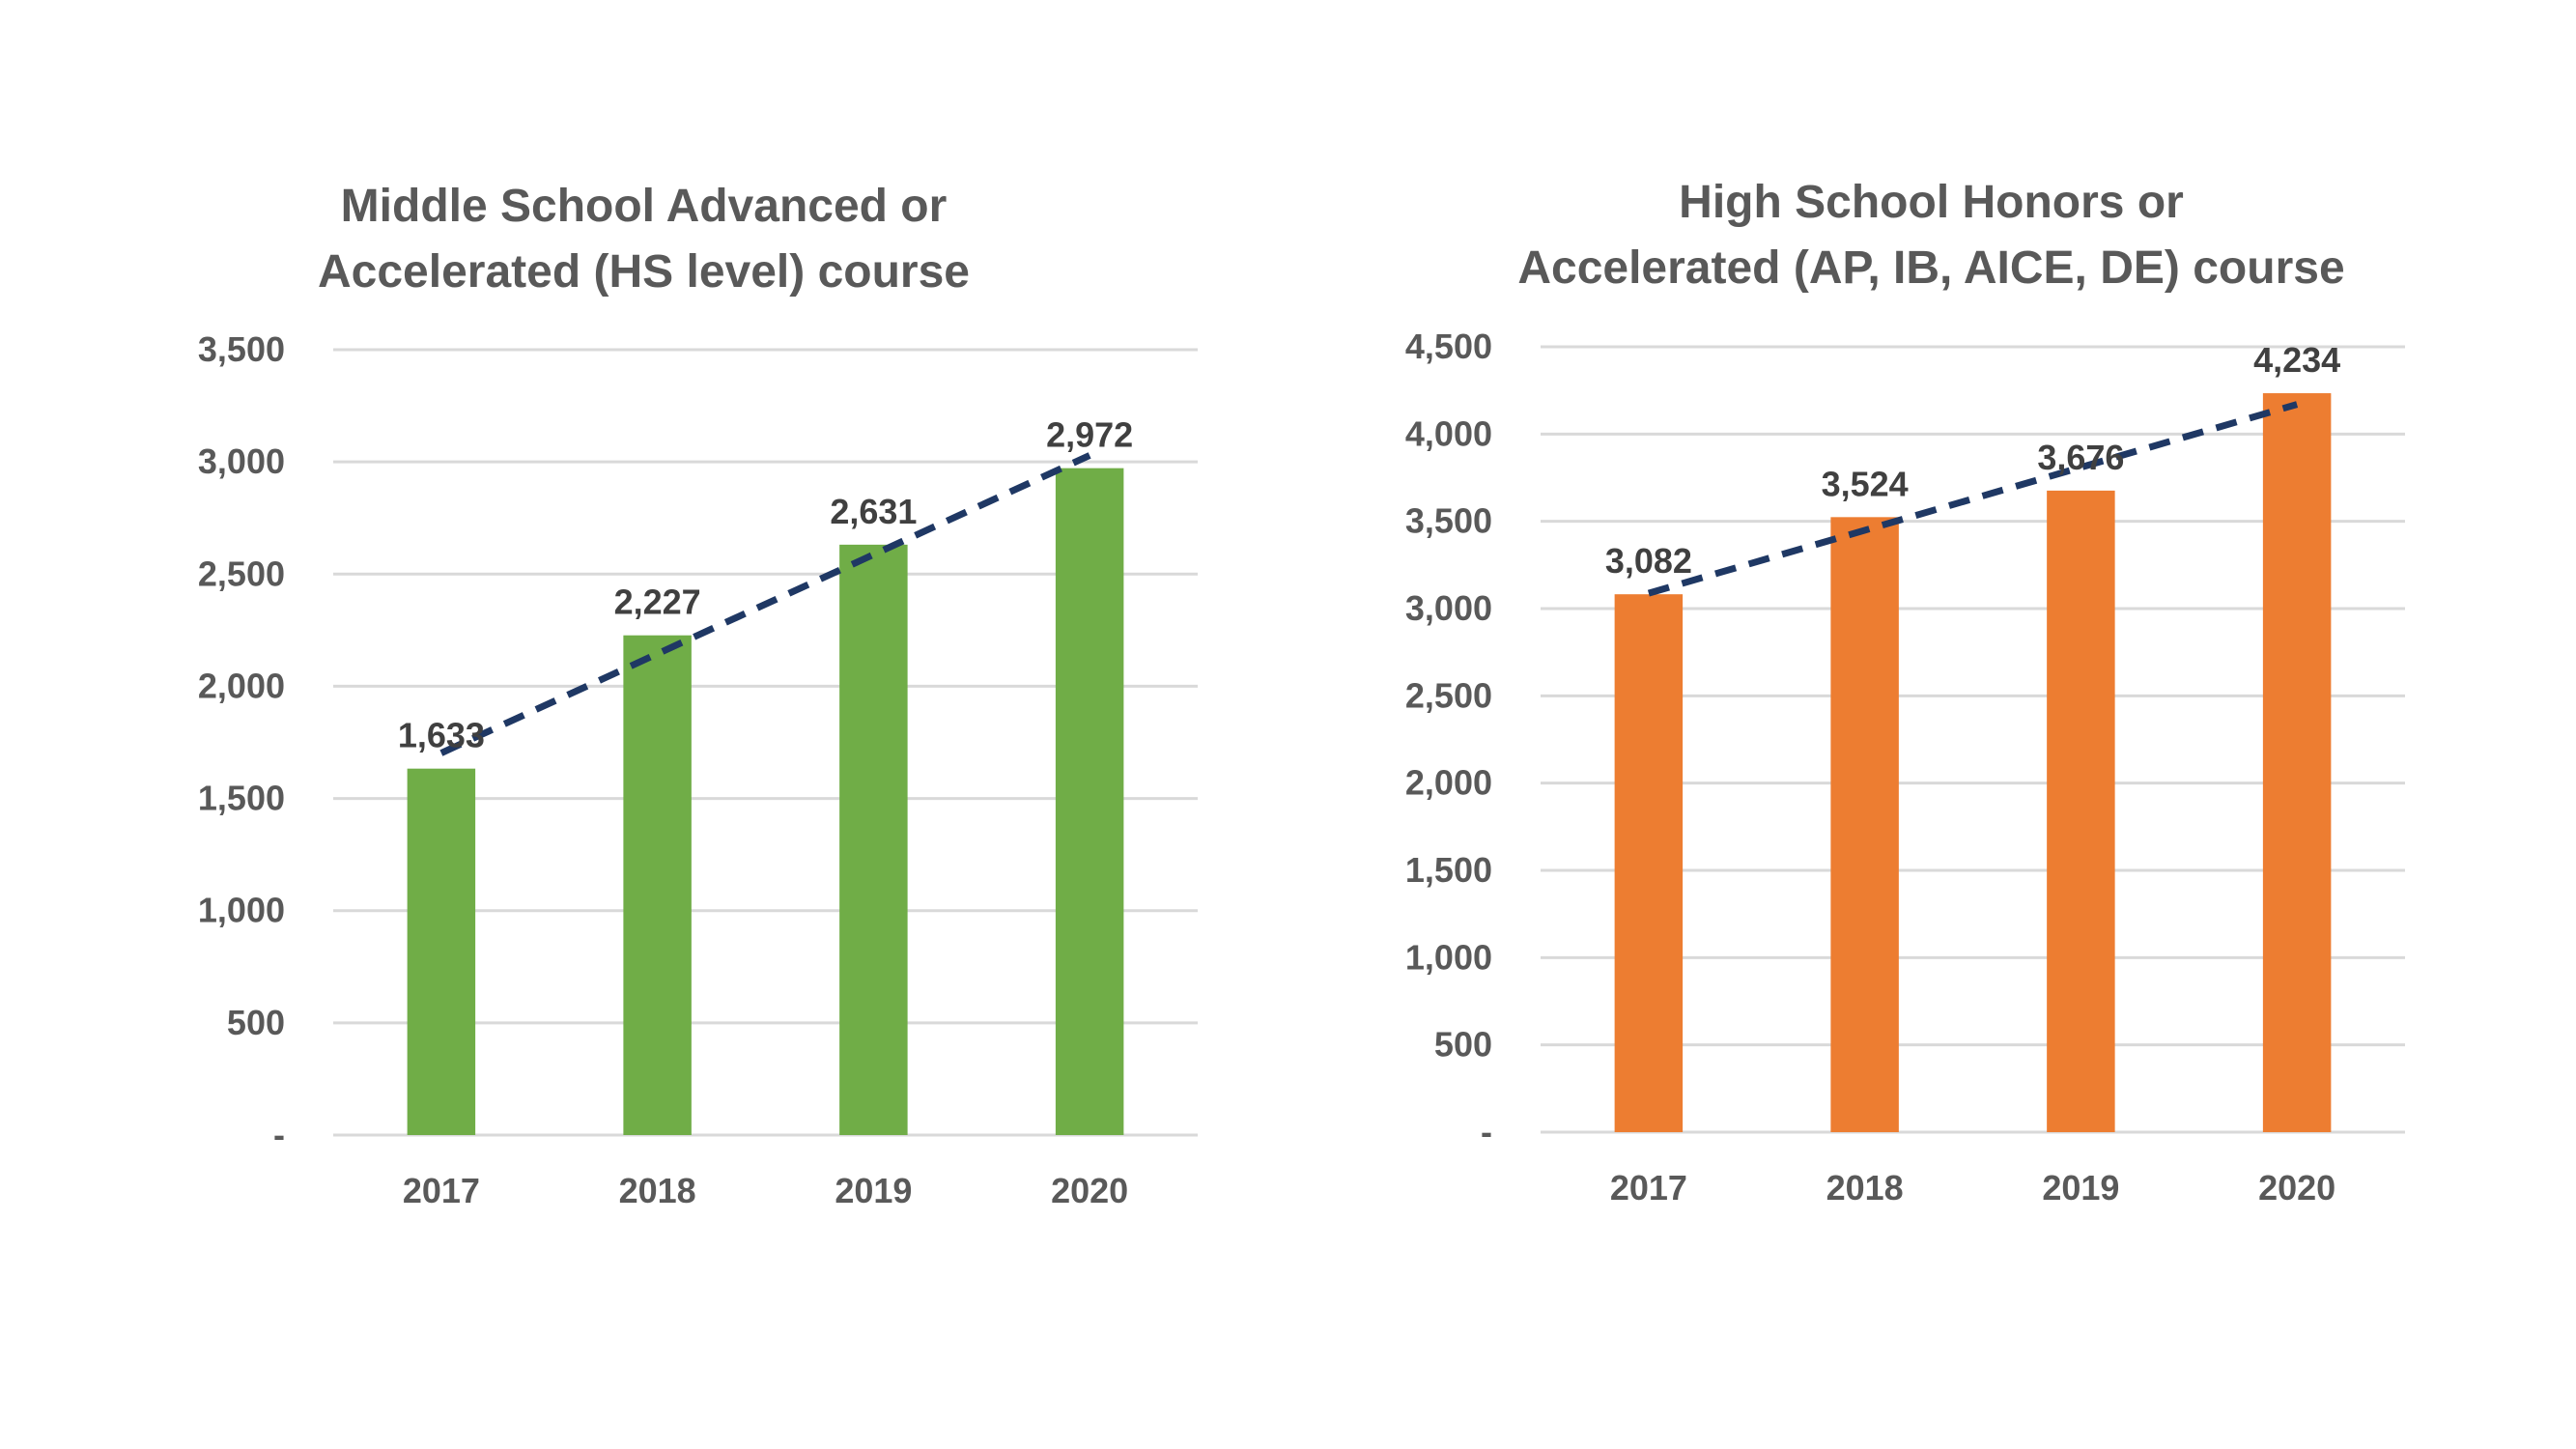 This screenshot has width=2576, height=1449. What do you see at coordinates (2296, 360) in the screenshot?
I see `data-label: 4,234` at bounding box center [2296, 360].